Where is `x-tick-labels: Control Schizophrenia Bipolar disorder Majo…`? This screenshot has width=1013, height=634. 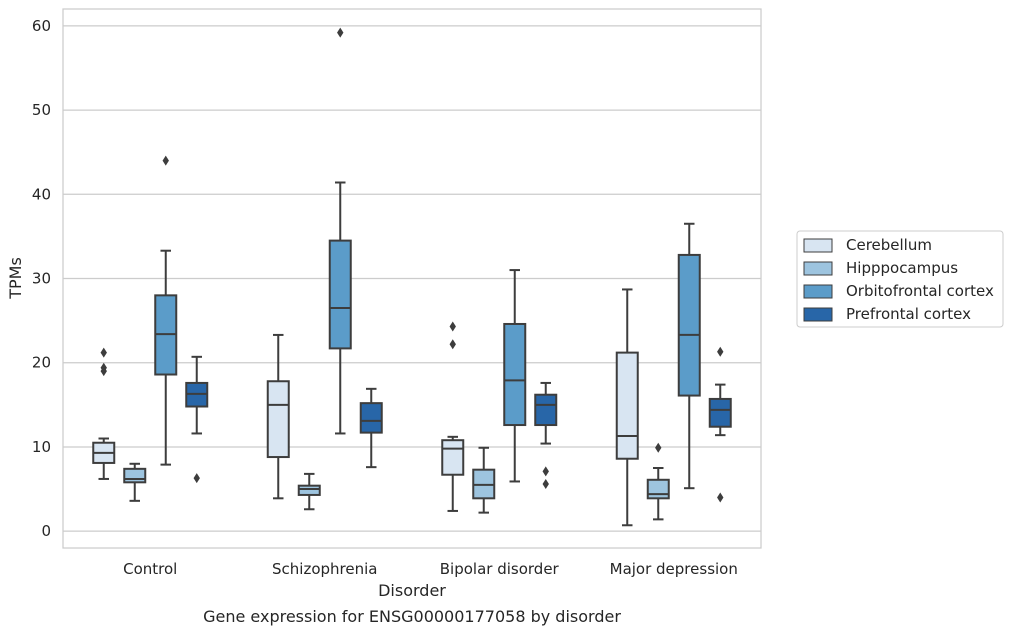
x-tick-labels: Control Schizophrenia Bipolar disorder Majo… is located at coordinates (430, 569).